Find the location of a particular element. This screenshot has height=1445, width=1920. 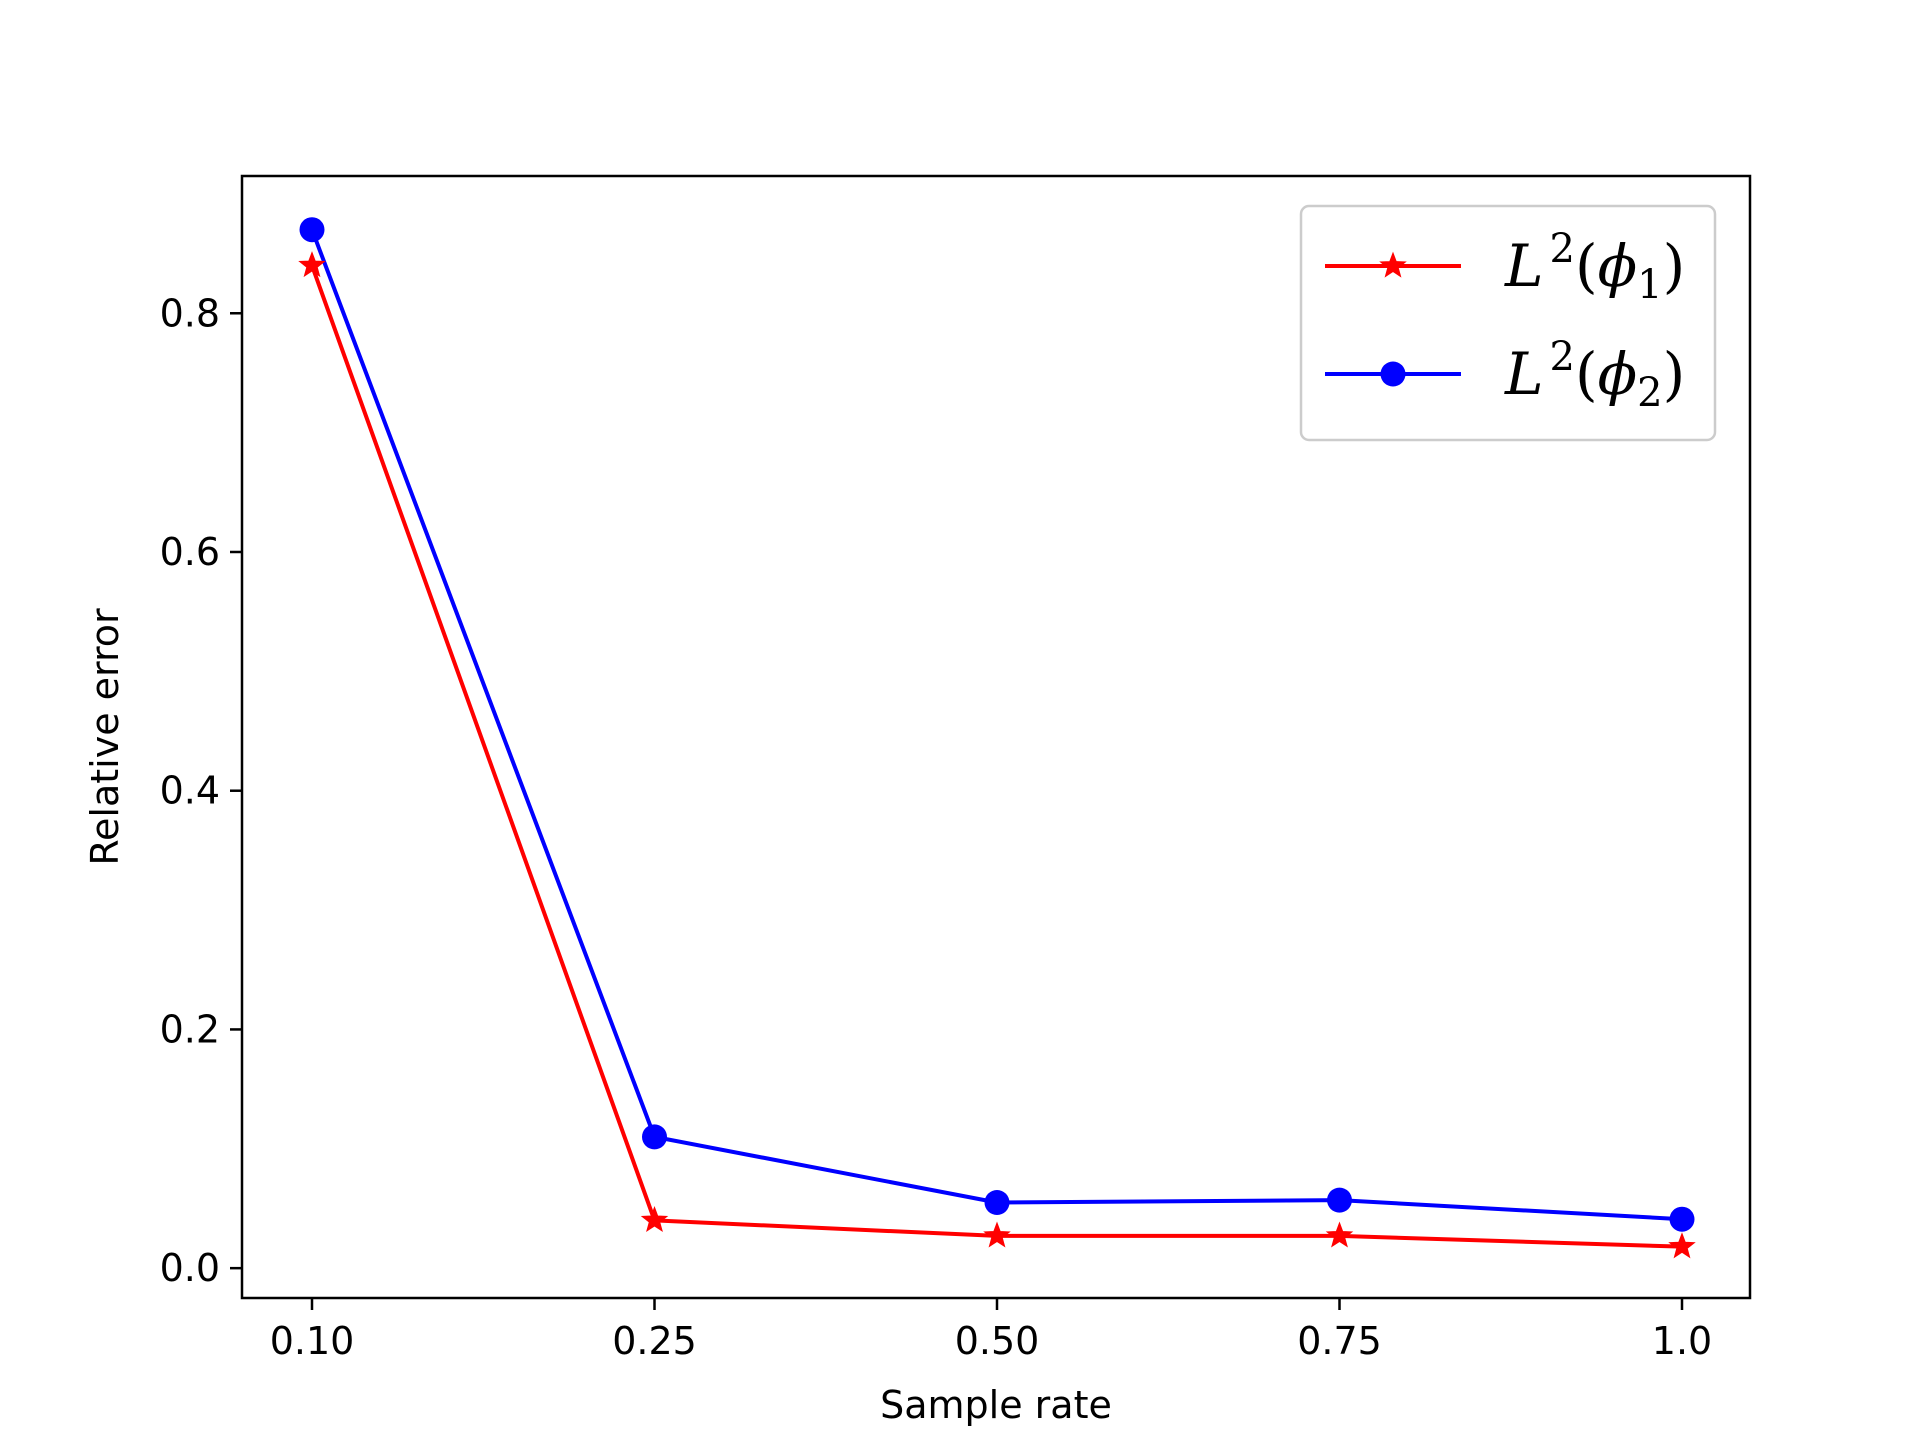

legend-label: L 2(ϕ1) is located at coordinates (1594, 267).